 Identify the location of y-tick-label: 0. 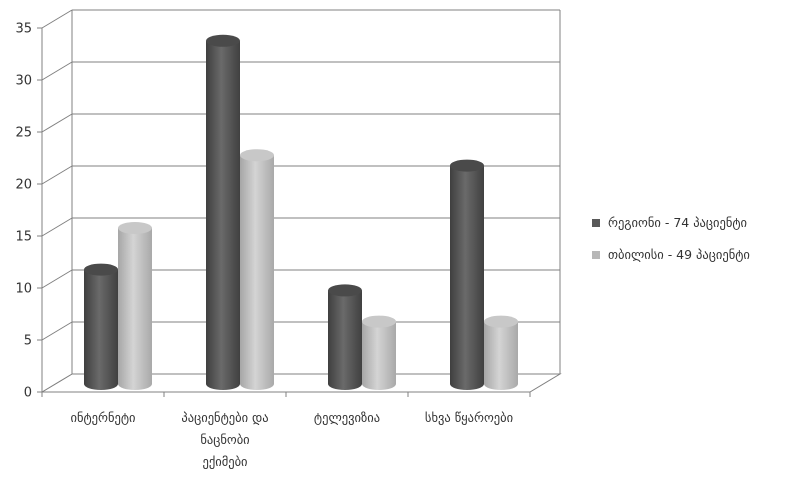
(28, 393).